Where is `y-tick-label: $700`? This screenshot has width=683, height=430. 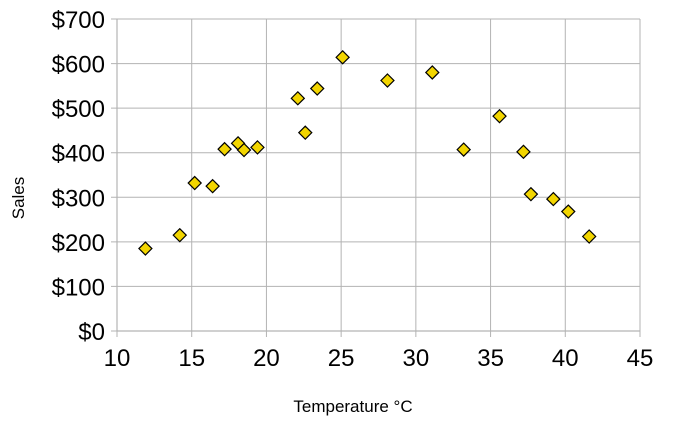
y-tick-label: $700 is located at coordinates (78, 20).